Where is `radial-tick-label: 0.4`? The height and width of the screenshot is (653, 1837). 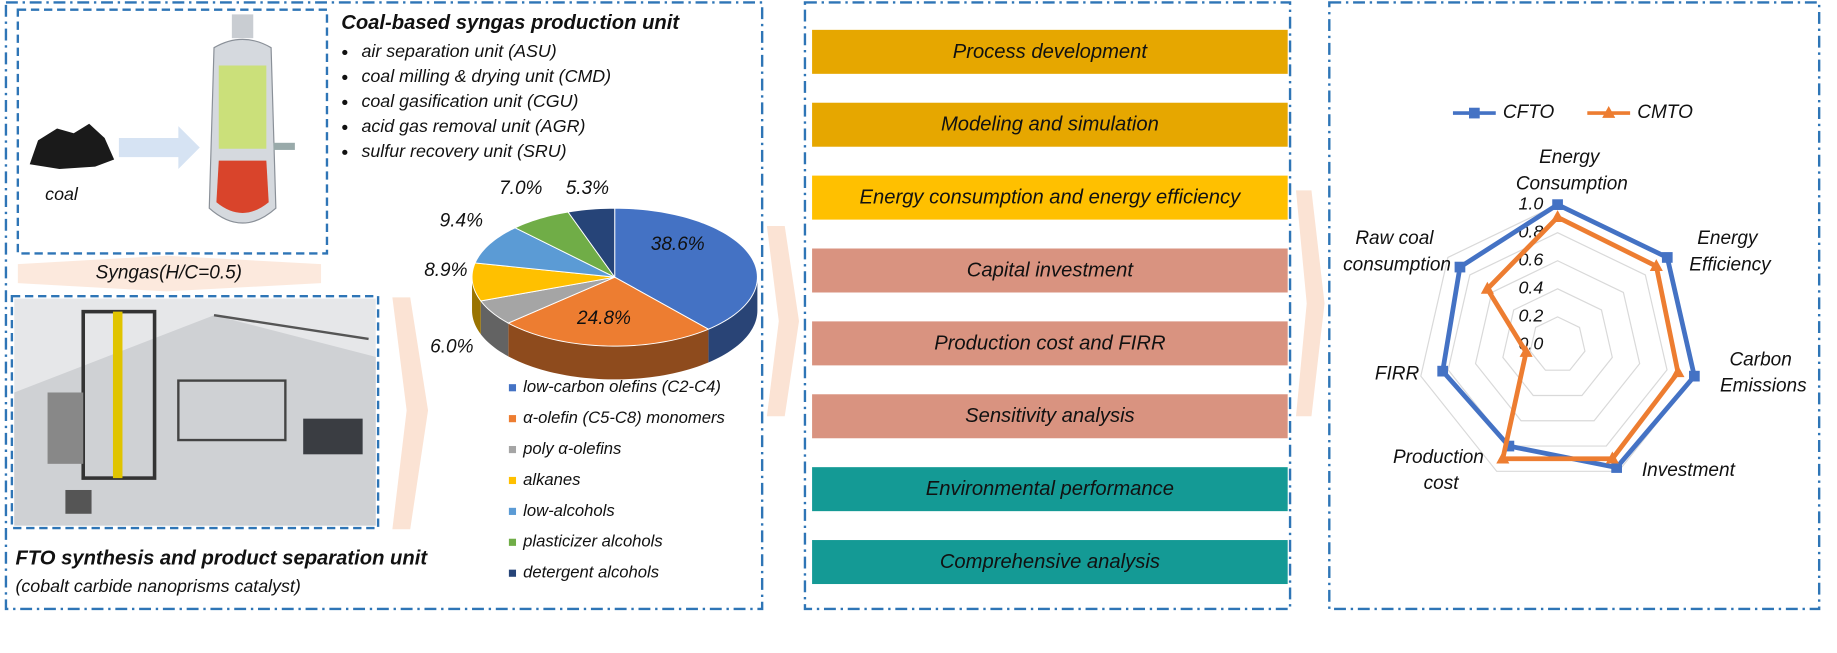 radial-tick-label: 0.4 is located at coordinates (1531, 288).